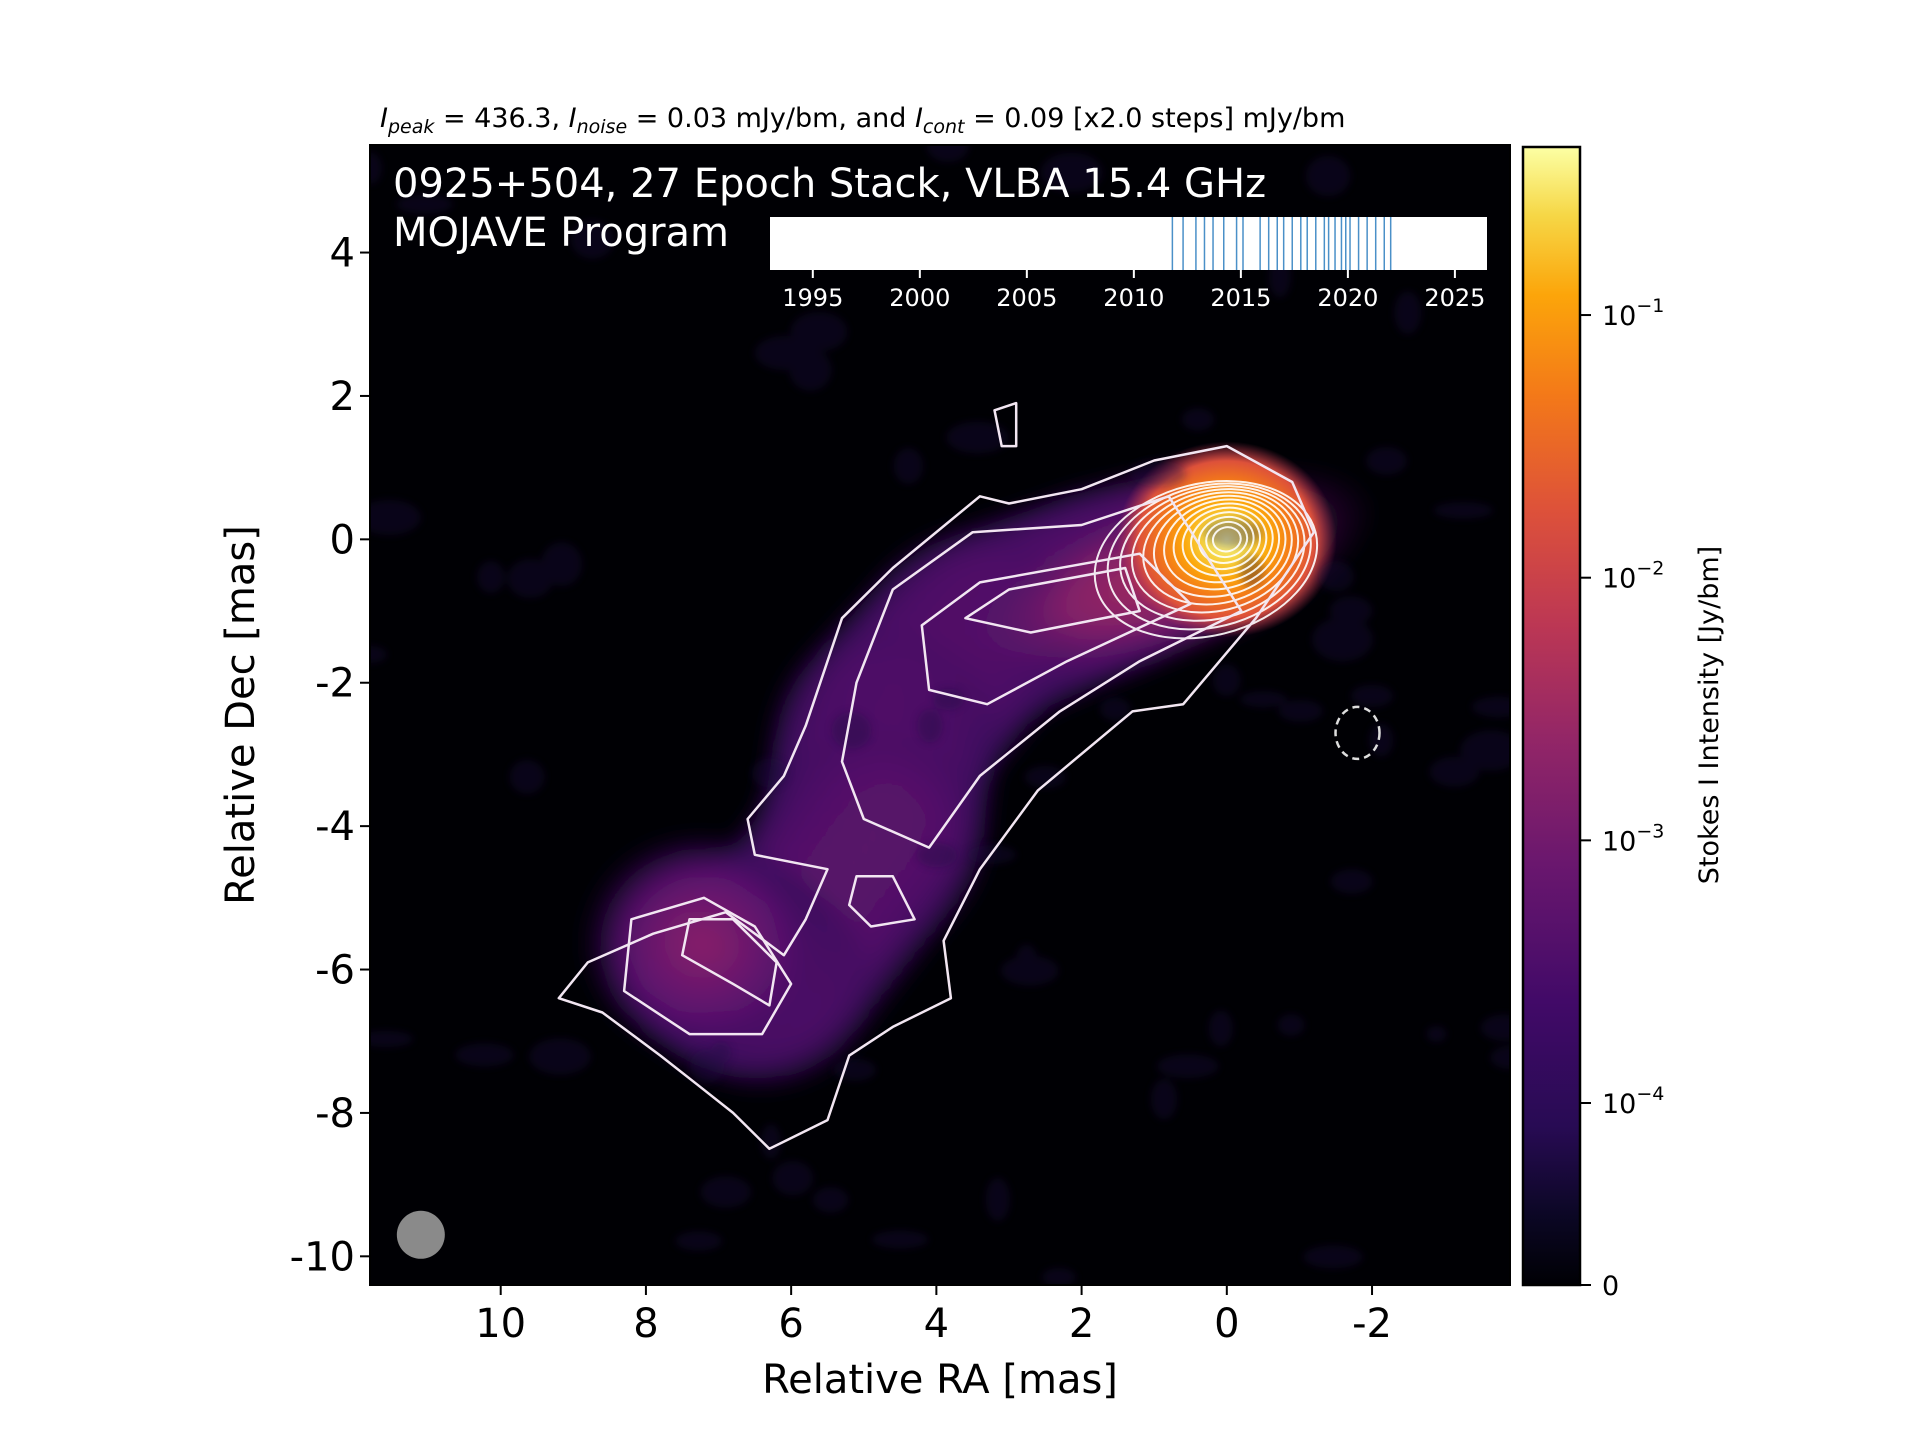  What do you see at coordinates (411, 127) in the screenshot?
I see `title-subscript: peak` at bounding box center [411, 127].